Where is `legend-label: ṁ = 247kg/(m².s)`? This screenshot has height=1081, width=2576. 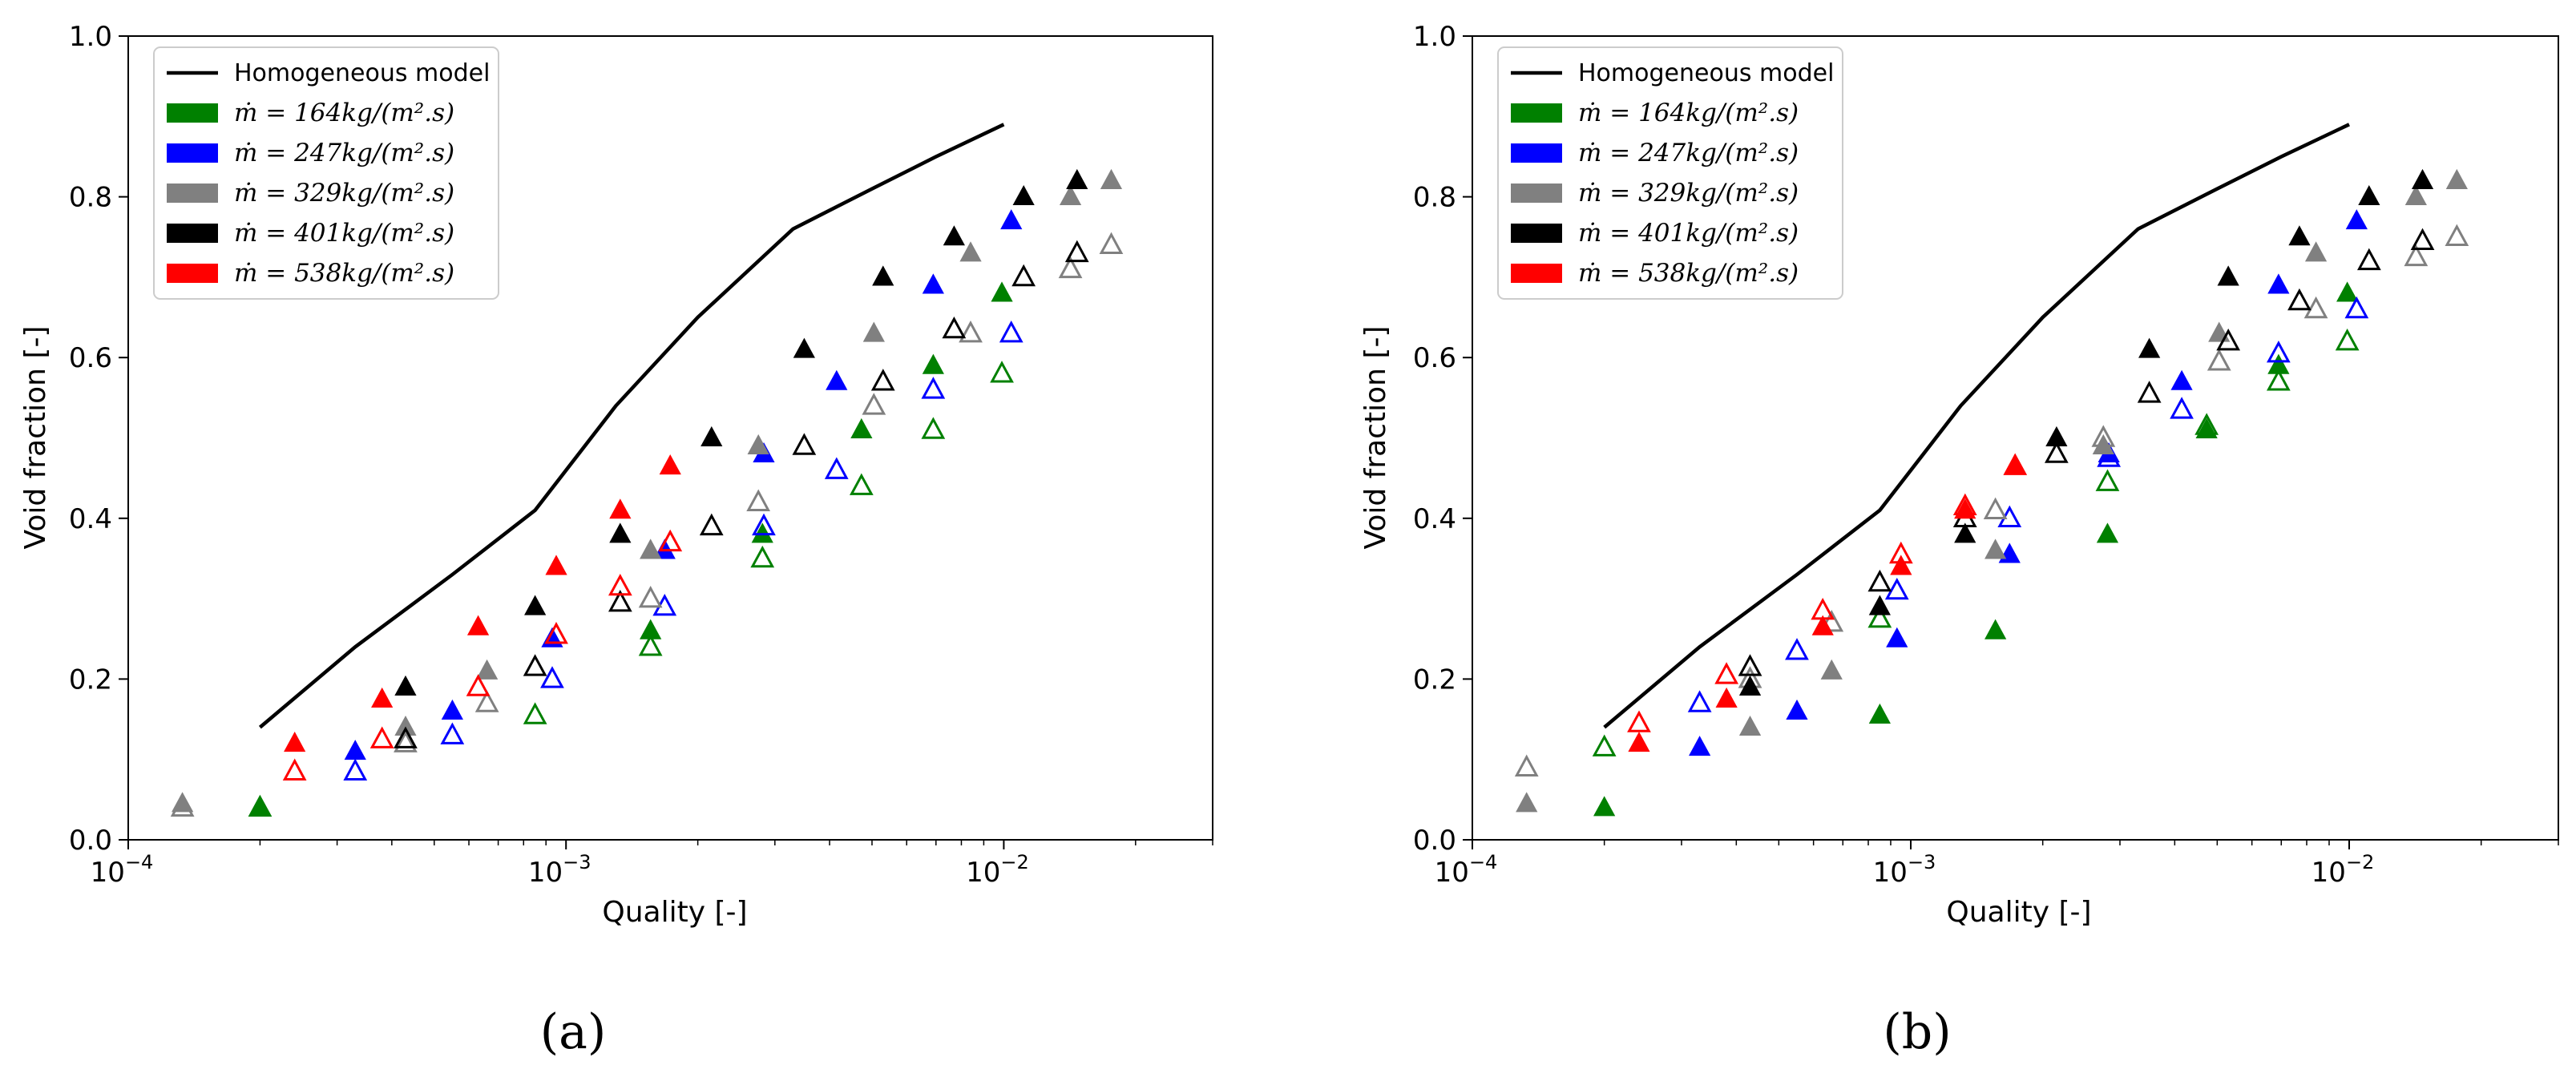
legend-label: ṁ = 247kg/(m².s) is located at coordinates (1688, 153).